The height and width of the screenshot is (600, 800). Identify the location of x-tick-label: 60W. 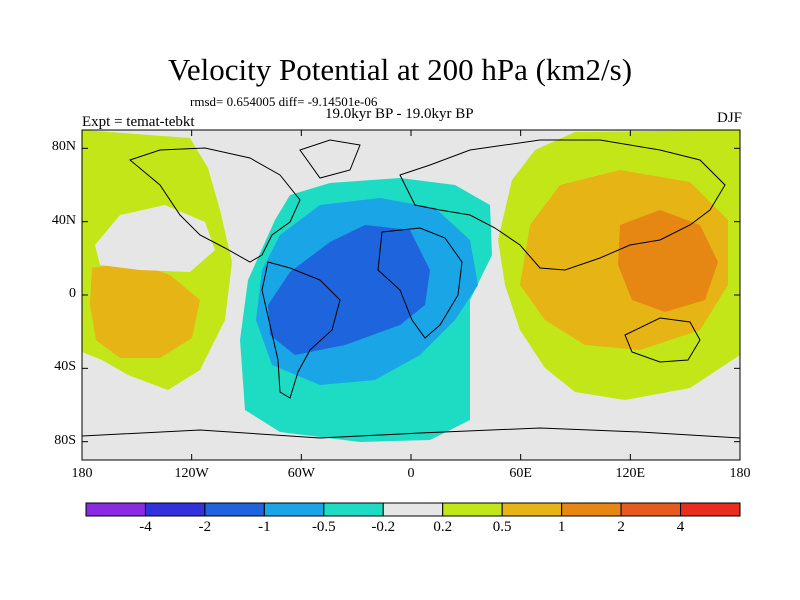
(301, 473).